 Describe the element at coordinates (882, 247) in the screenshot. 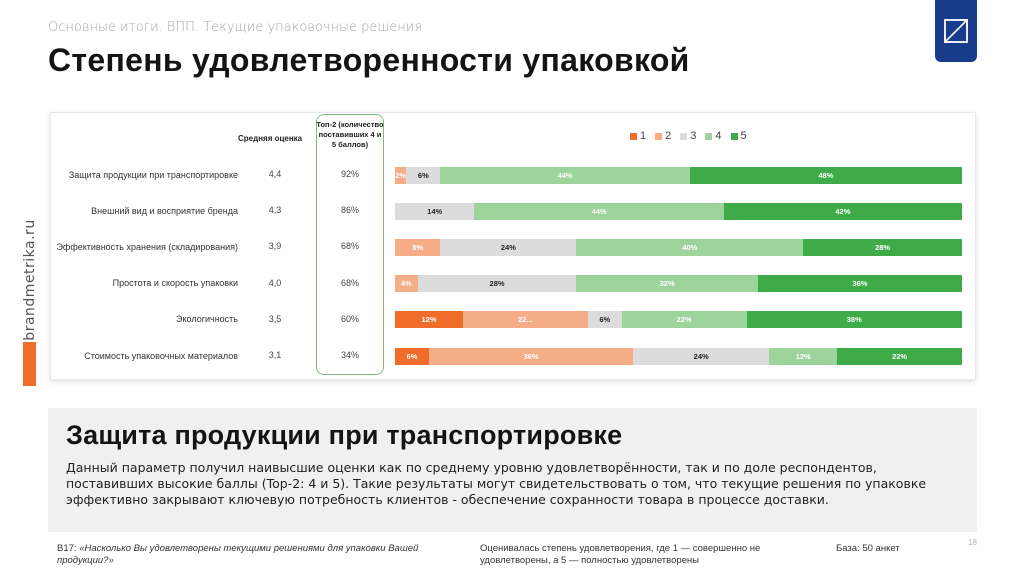

I see `bar-segment-5: 28%` at that location.